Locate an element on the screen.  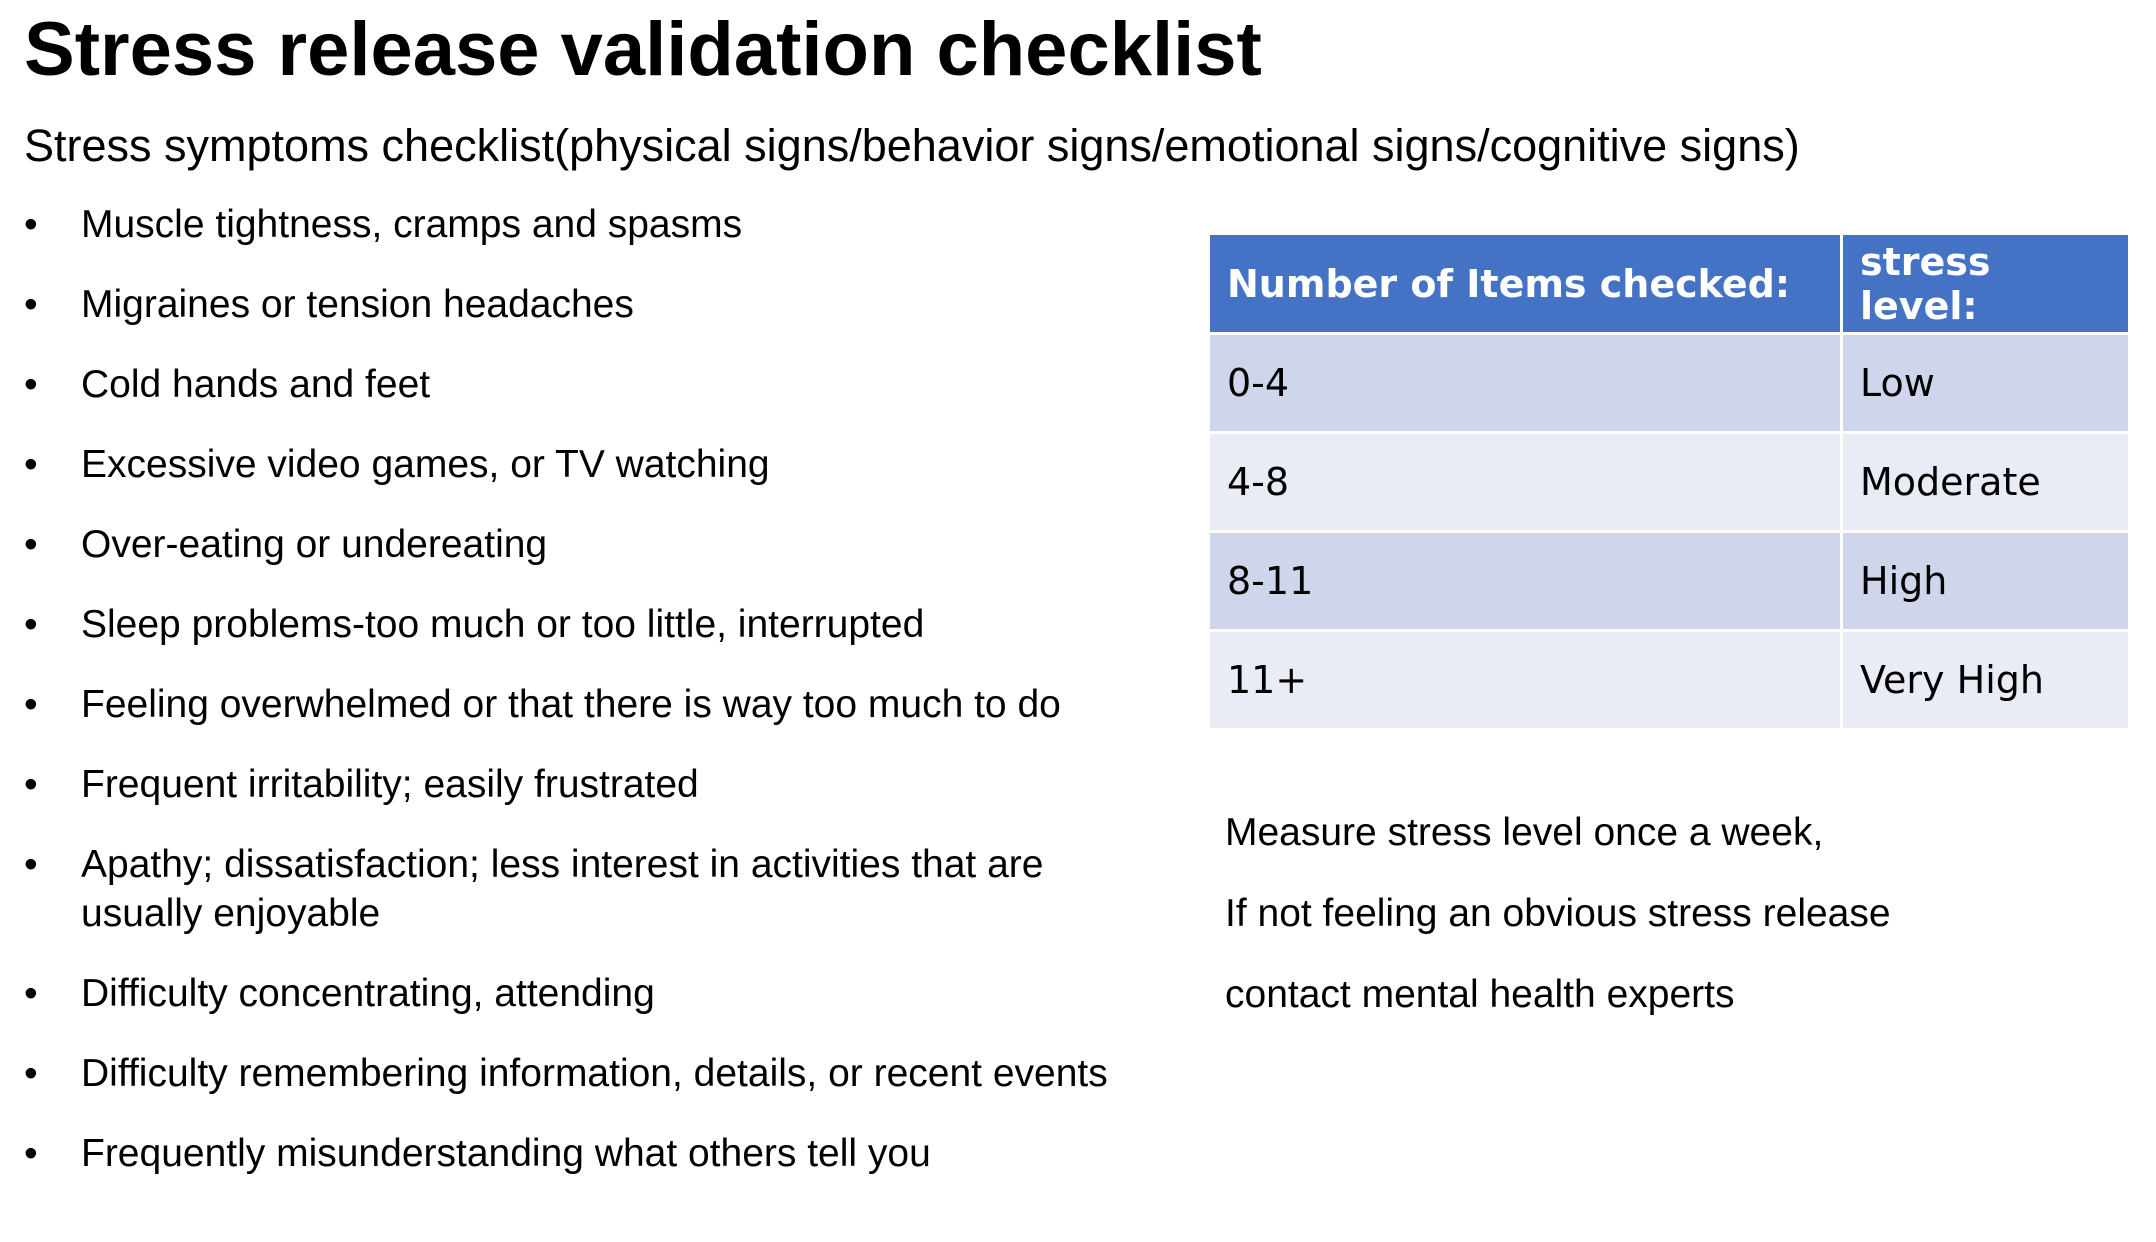
page-title: Stress release validation checklist is located at coordinates (643, 49).